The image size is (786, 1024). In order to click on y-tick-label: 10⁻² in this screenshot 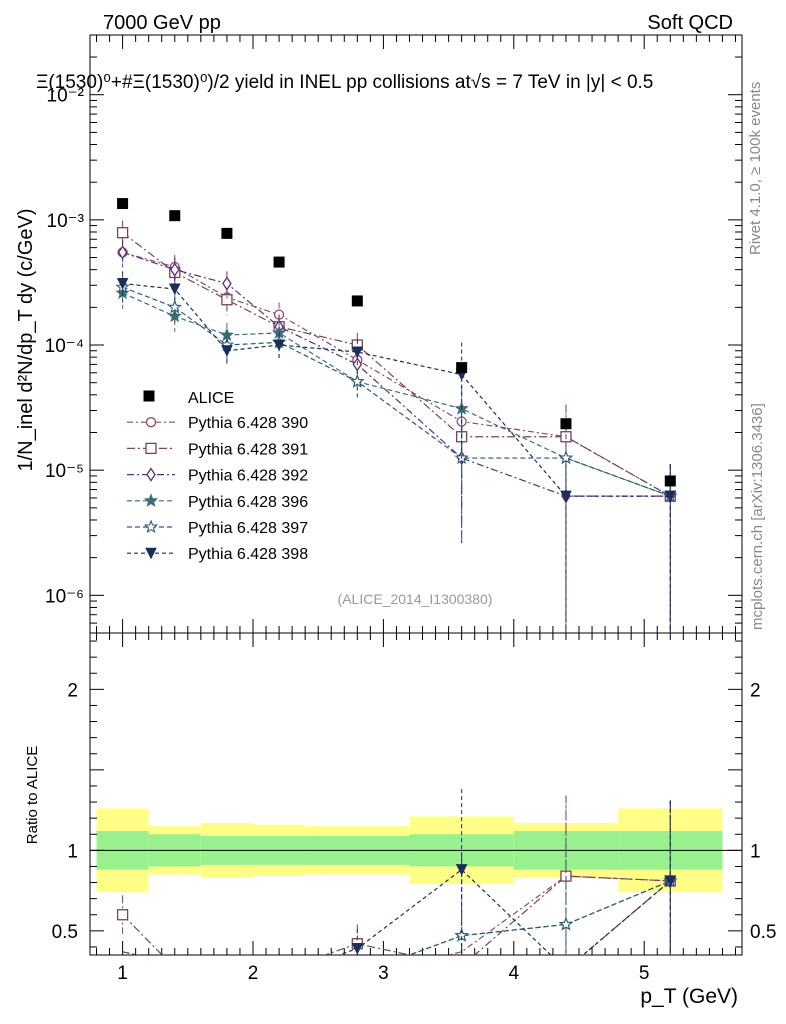, I will do `click(66, 96)`.